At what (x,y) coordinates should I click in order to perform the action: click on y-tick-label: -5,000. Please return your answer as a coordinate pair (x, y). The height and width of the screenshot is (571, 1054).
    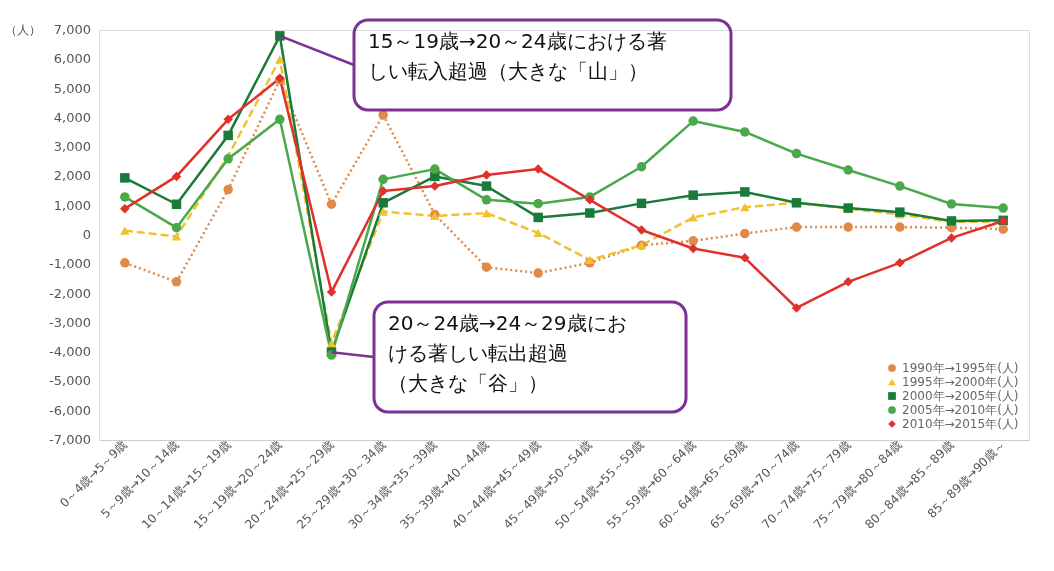
    Looking at the image, I should click on (70, 381).